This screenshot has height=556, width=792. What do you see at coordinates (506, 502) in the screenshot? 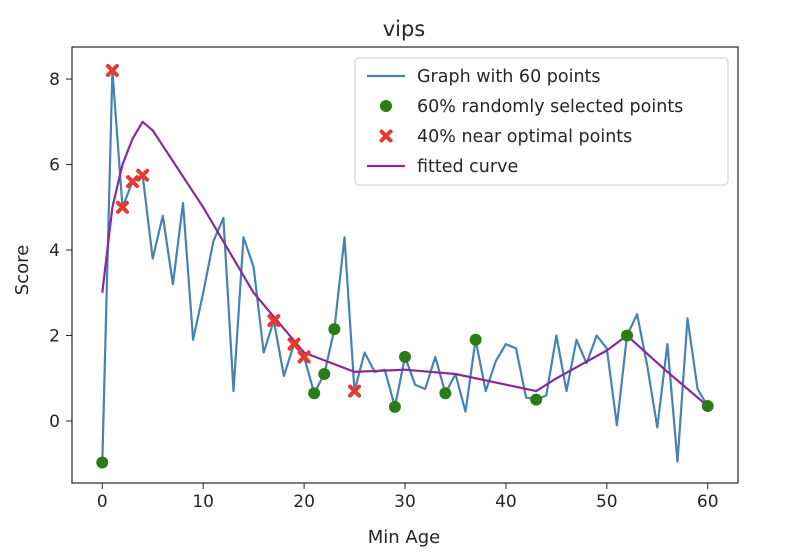
I see `x-tick-label: 40` at bounding box center [506, 502].